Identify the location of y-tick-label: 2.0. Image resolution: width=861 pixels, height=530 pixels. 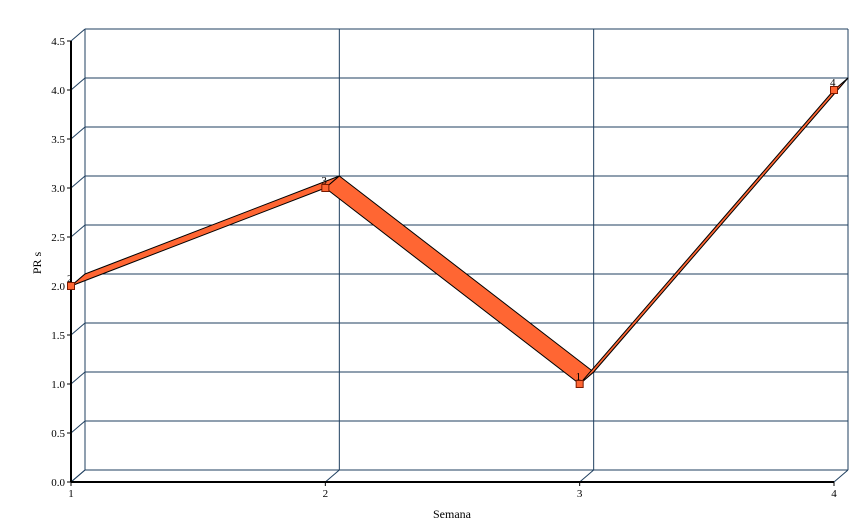
(58, 287).